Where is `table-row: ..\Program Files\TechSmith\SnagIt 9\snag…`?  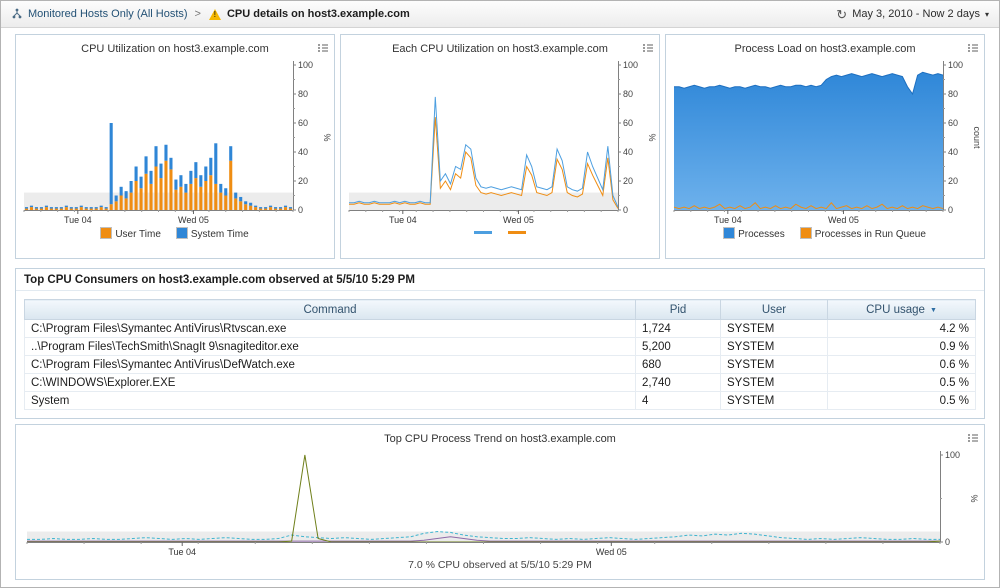
table-row: ..\Program Files\TechSmith\SnagIt 9\snag… is located at coordinates (500, 346).